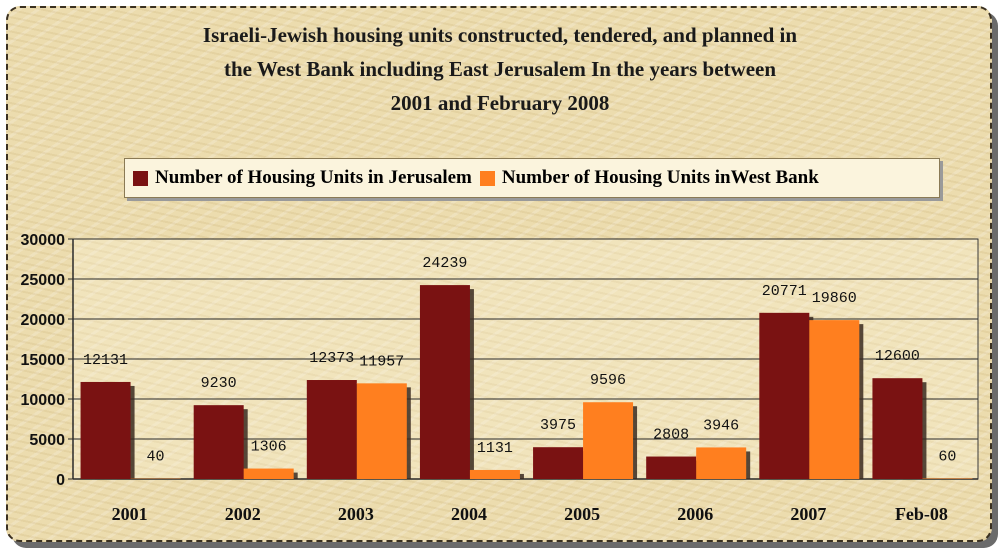 The width and height of the screenshot is (1004, 550). I want to click on data-label: 1306, so click(269, 447).